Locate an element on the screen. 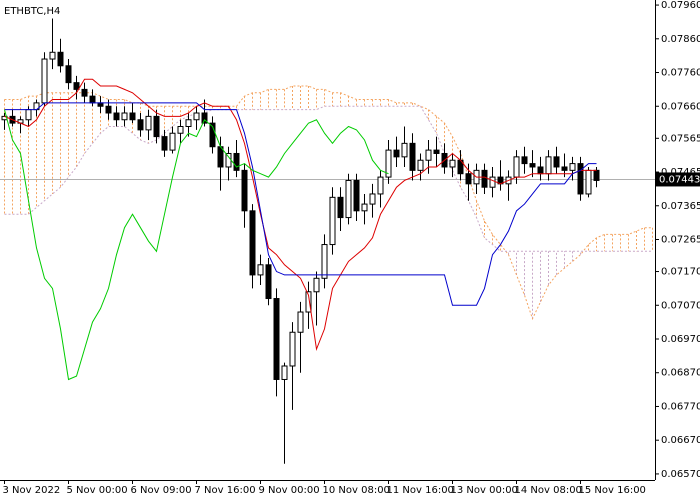  y-tick-label: 0.07565 is located at coordinates (680, 138).